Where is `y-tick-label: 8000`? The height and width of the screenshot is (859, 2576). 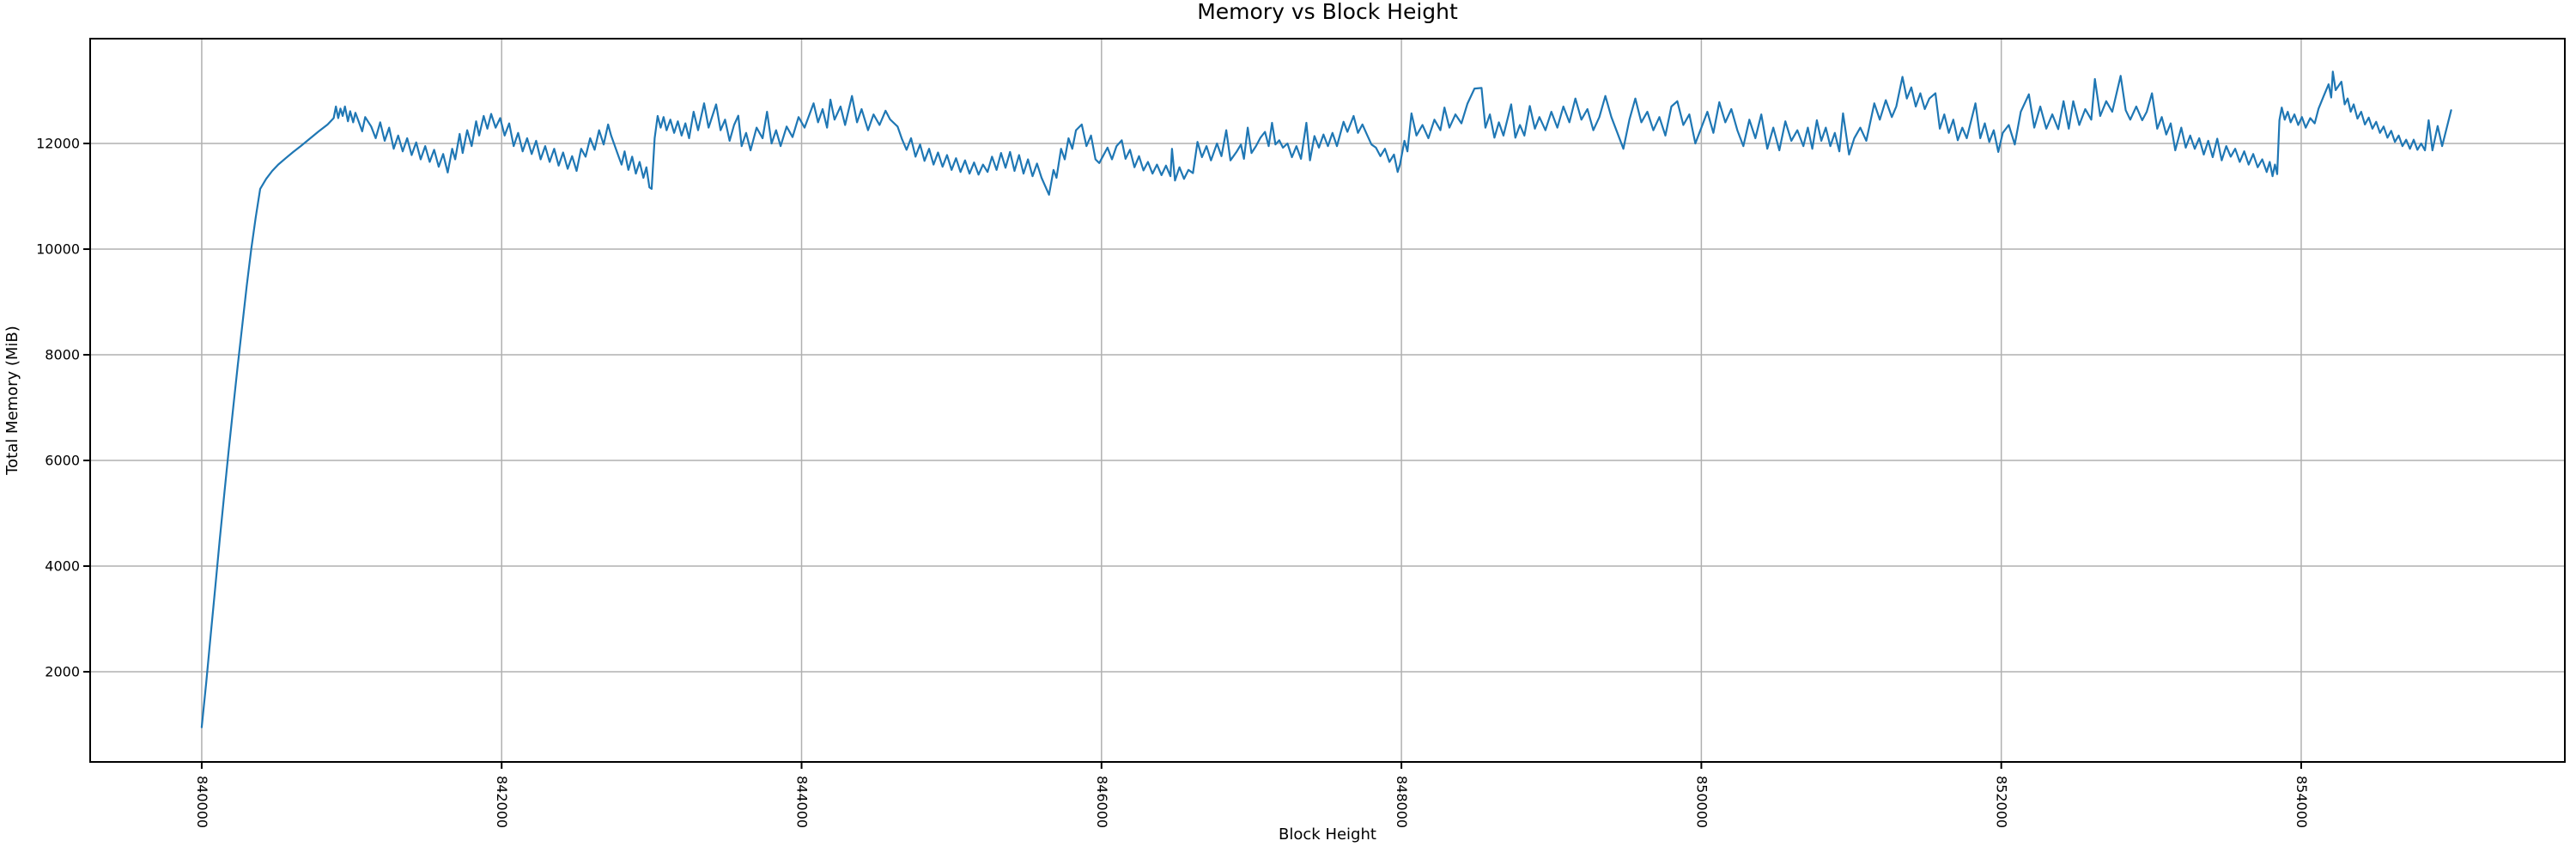
y-tick-label: 8000 is located at coordinates (62, 355).